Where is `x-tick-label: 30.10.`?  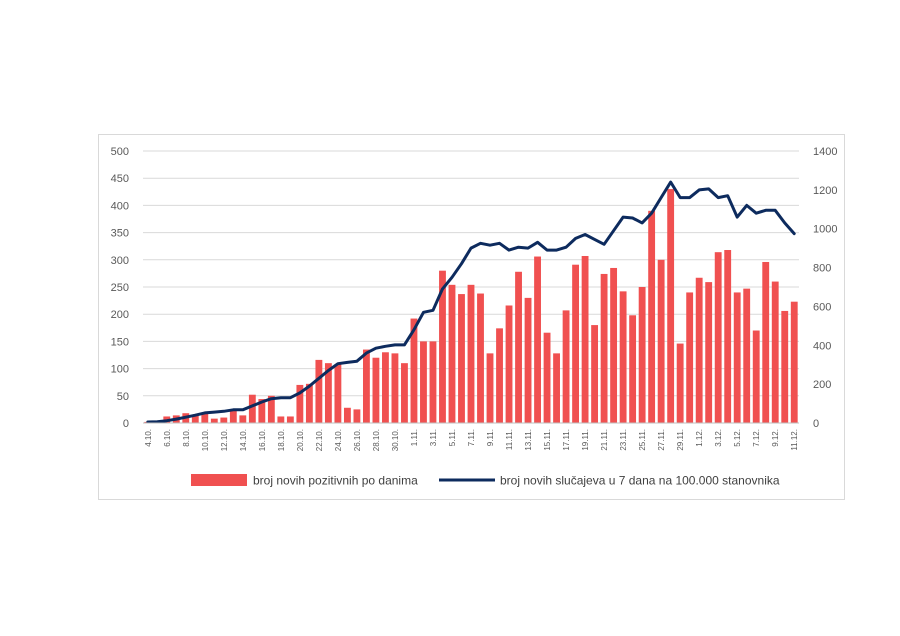
x-tick-label: 30.10. is located at coordinates (395, 440).